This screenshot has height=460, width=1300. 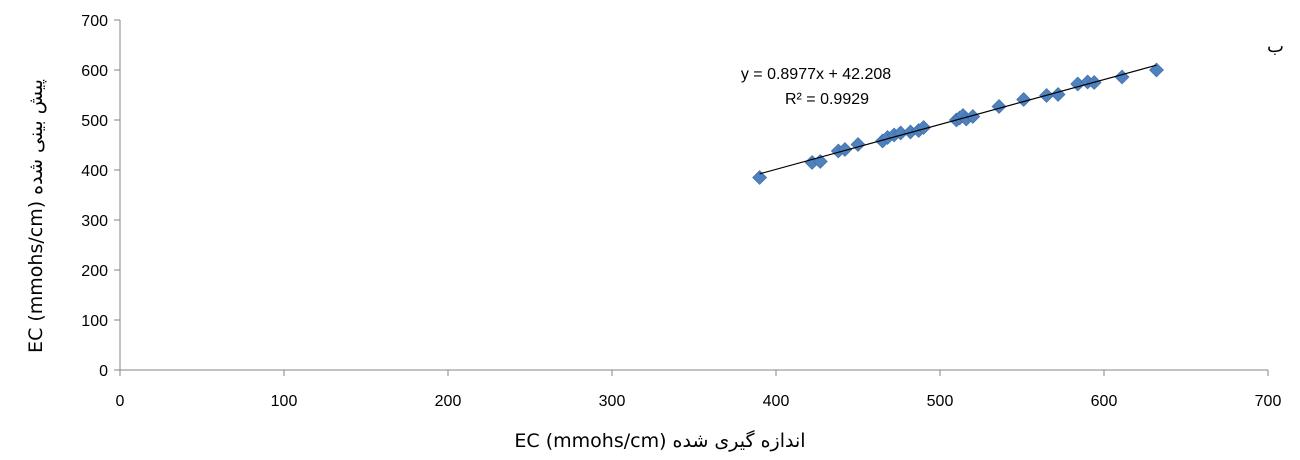 I want to click on x-axis-title: EC (mmohs/cm) اندازه گیری شده, so click(x=659, y=440).